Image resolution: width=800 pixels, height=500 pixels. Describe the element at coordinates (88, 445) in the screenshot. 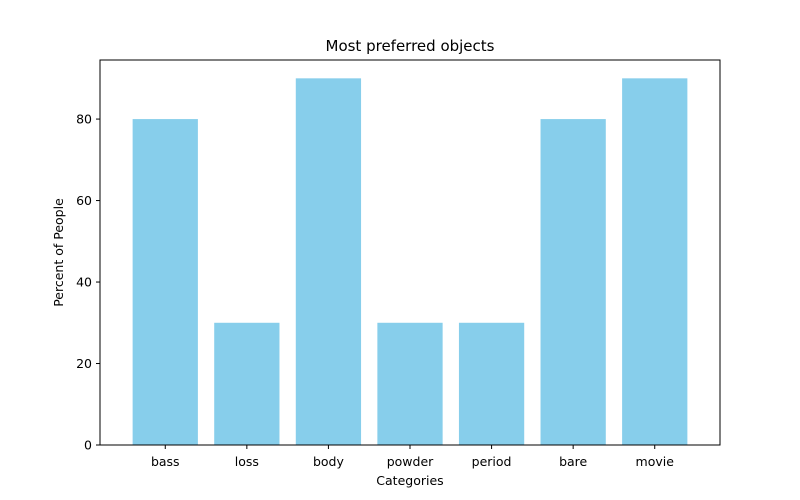

I see `y-tick-label-0: 0` at that location.